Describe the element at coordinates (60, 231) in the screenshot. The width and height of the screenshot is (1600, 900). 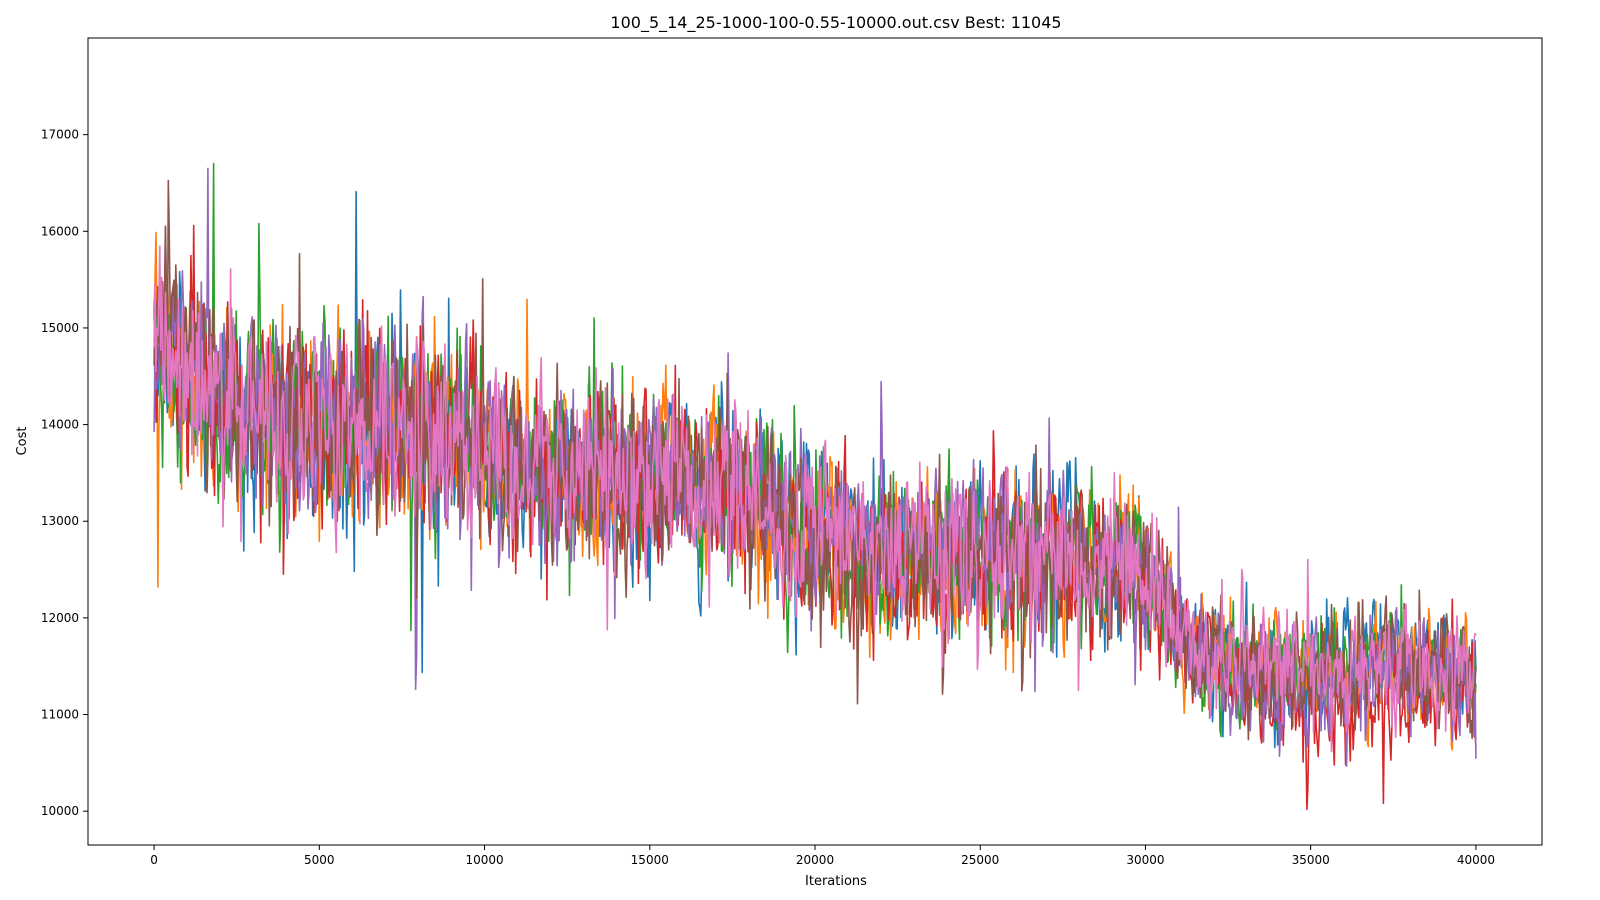
I see `y-tick-label: 16000` at that location.